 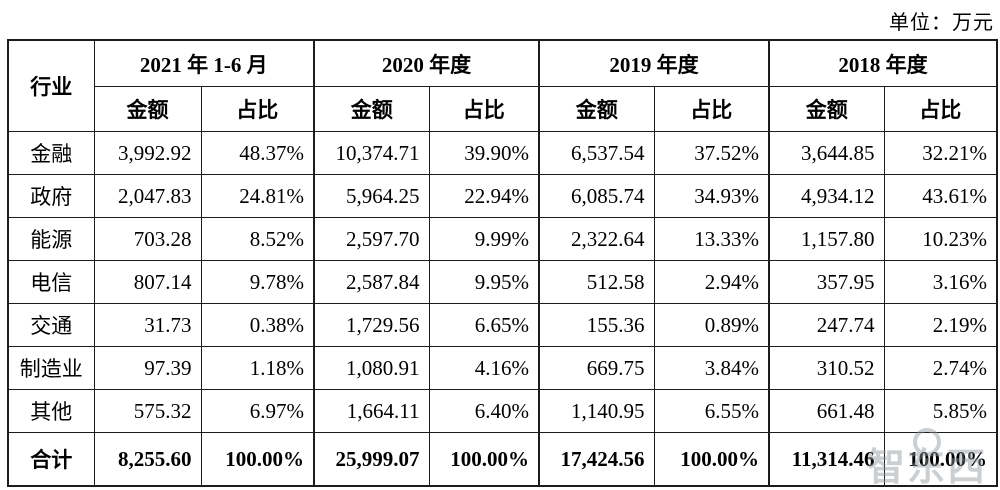 What do you see at coordinates (484, 239) in the screenshot?
I see `ratio-cell: 9.99%` at bounding box center [484, 239].